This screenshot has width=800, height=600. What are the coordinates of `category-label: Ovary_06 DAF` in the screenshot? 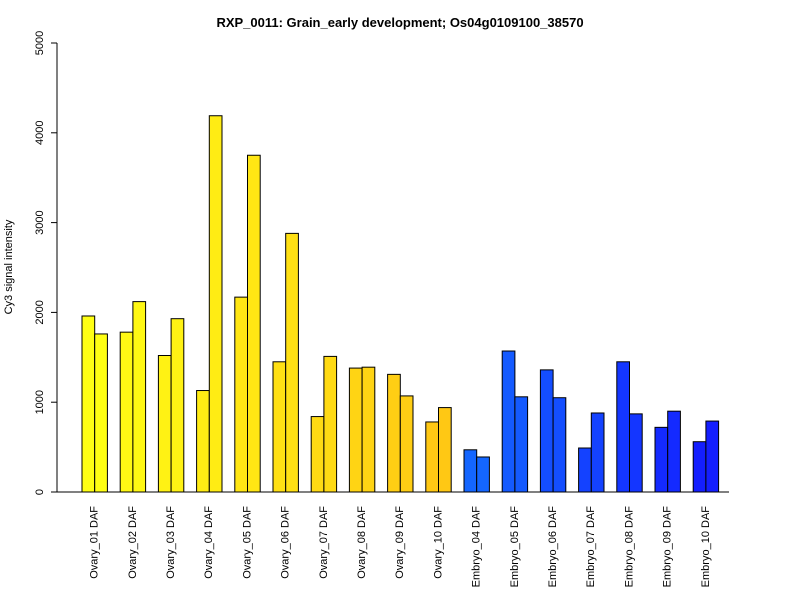 It's located at (286, 542).